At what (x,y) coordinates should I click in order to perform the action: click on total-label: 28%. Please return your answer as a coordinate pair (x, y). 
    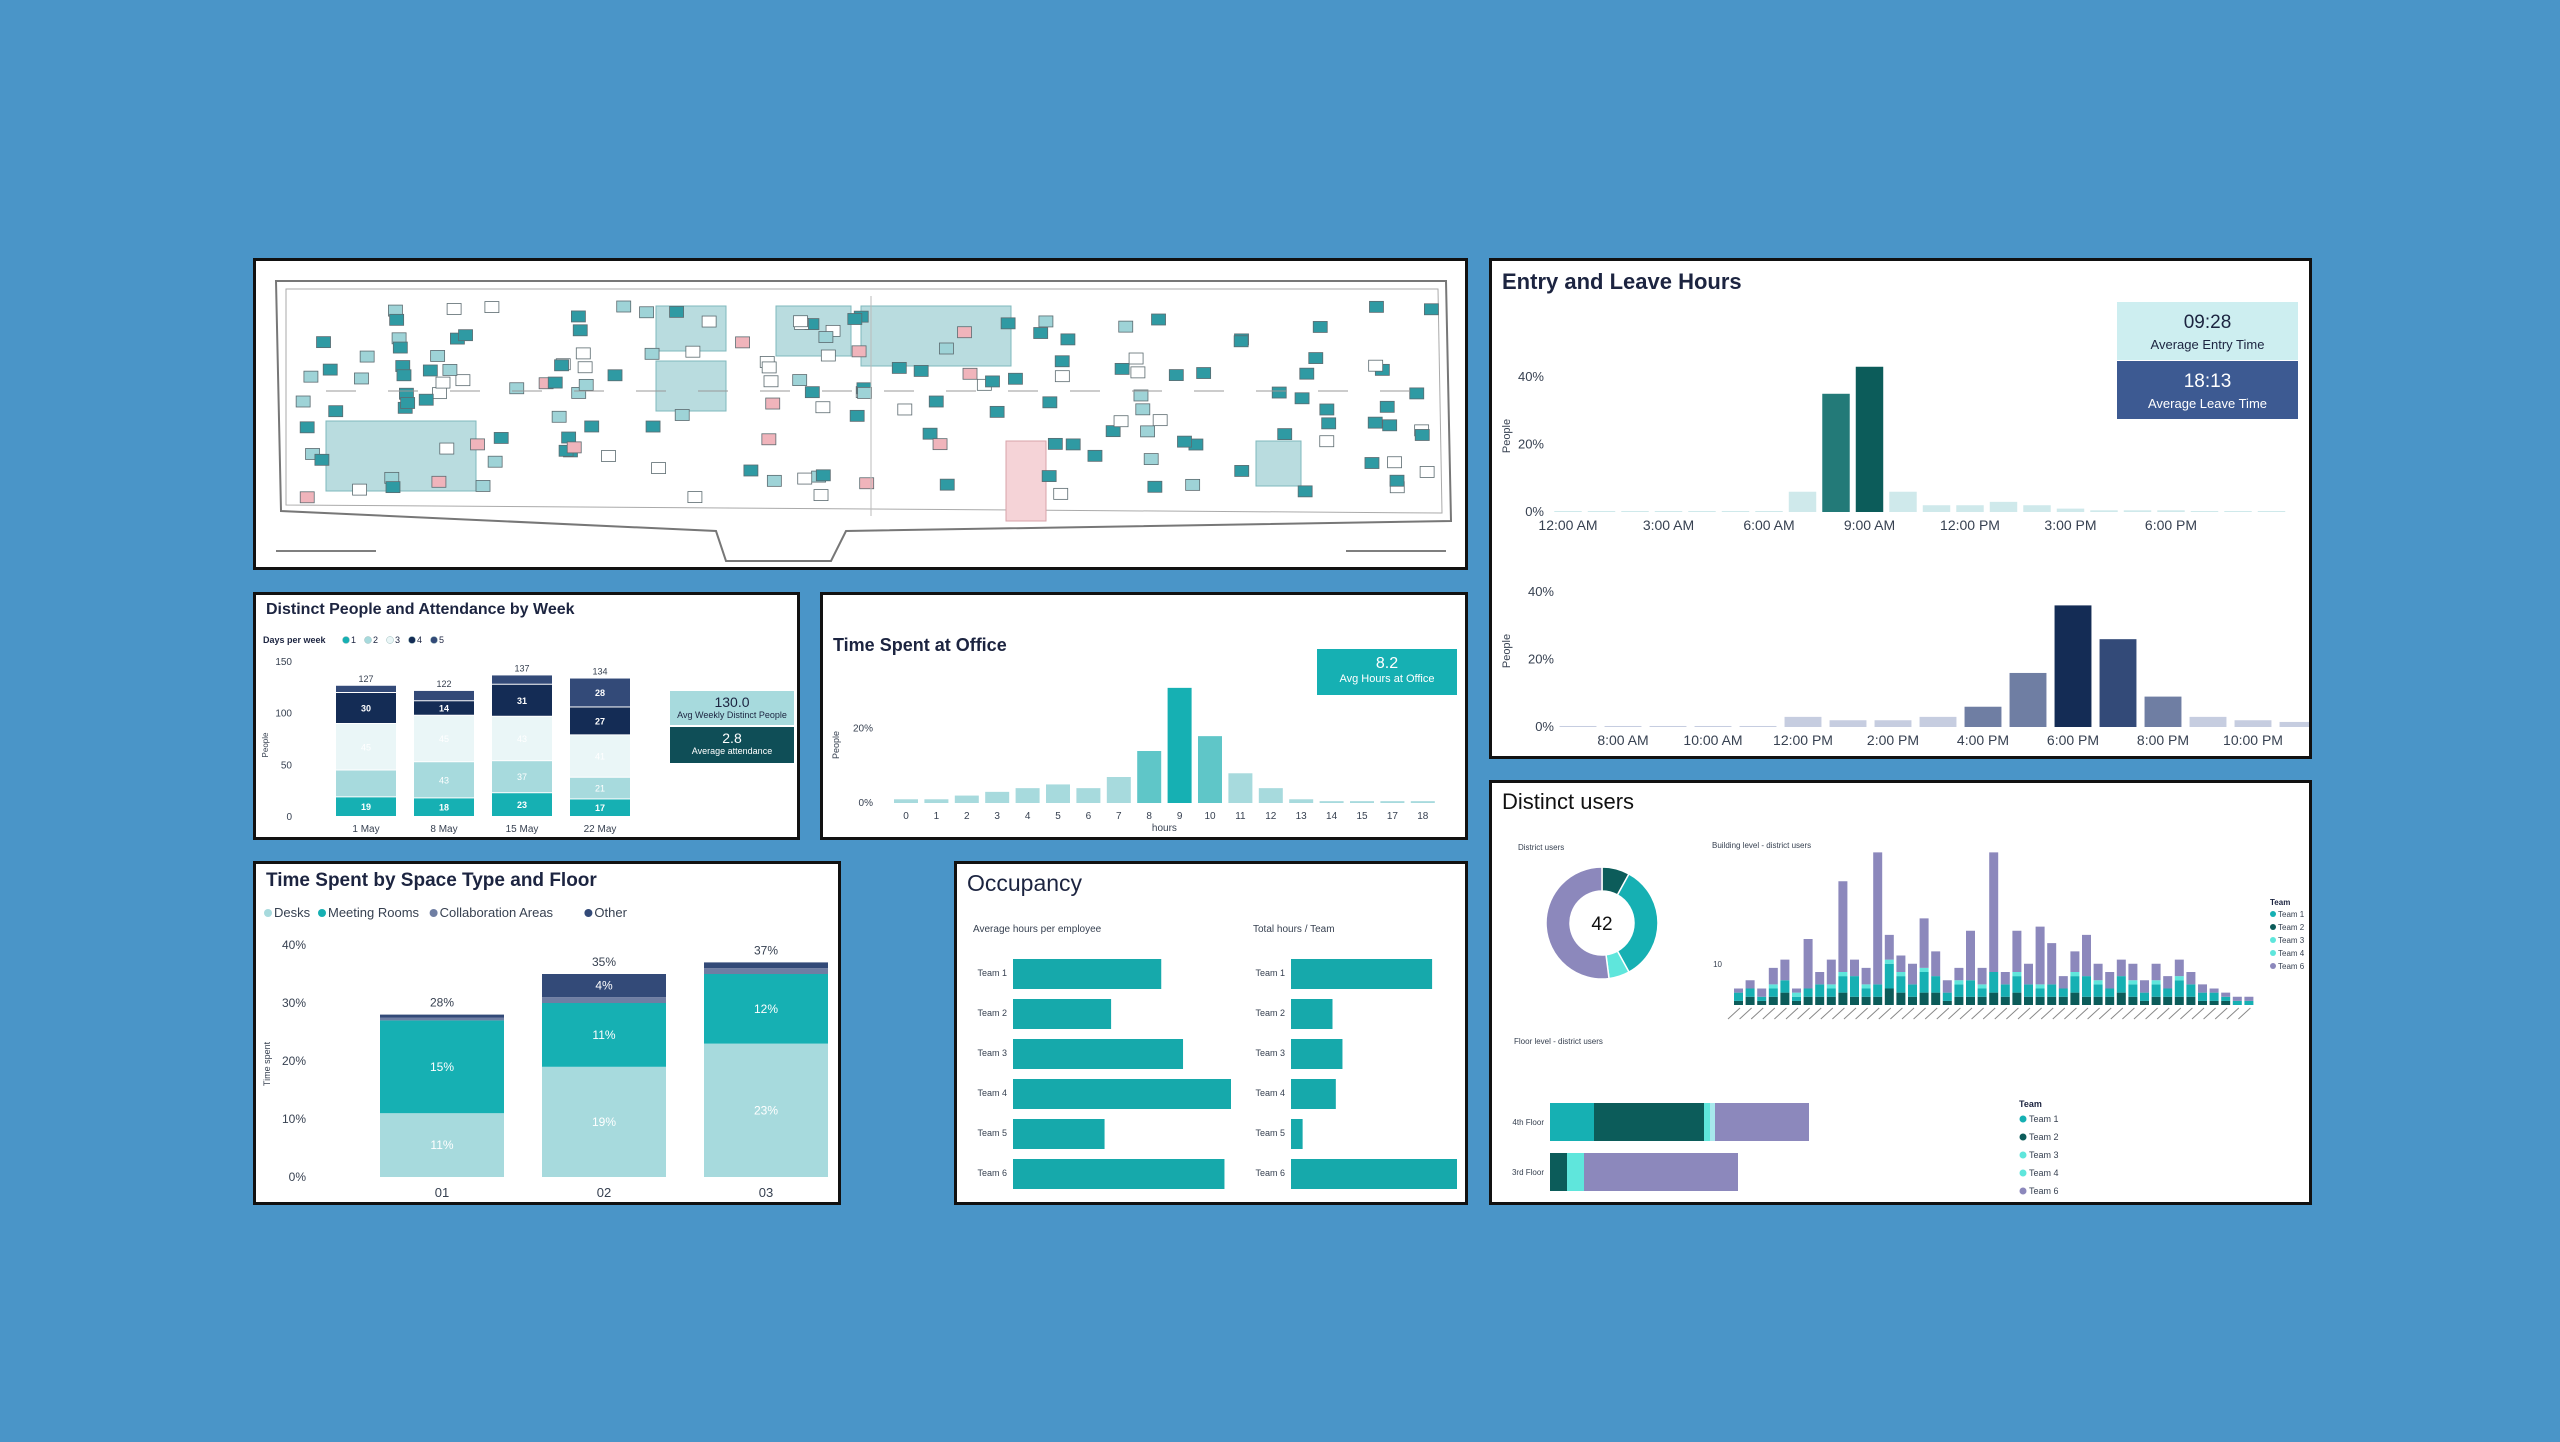
    Looking at the image, I should click on (442, 1003).